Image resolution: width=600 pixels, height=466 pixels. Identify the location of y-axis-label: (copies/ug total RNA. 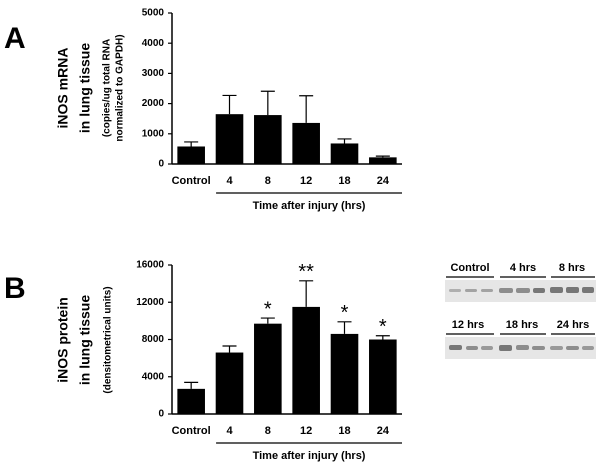
(107, 88).